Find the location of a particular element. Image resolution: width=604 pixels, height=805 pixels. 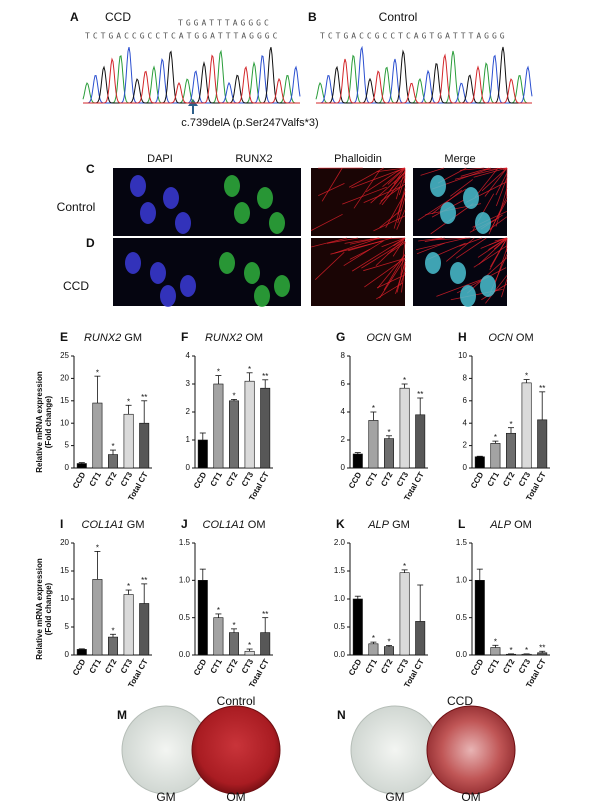

y-tick-label: 10 is located at coordinates (462, 355).